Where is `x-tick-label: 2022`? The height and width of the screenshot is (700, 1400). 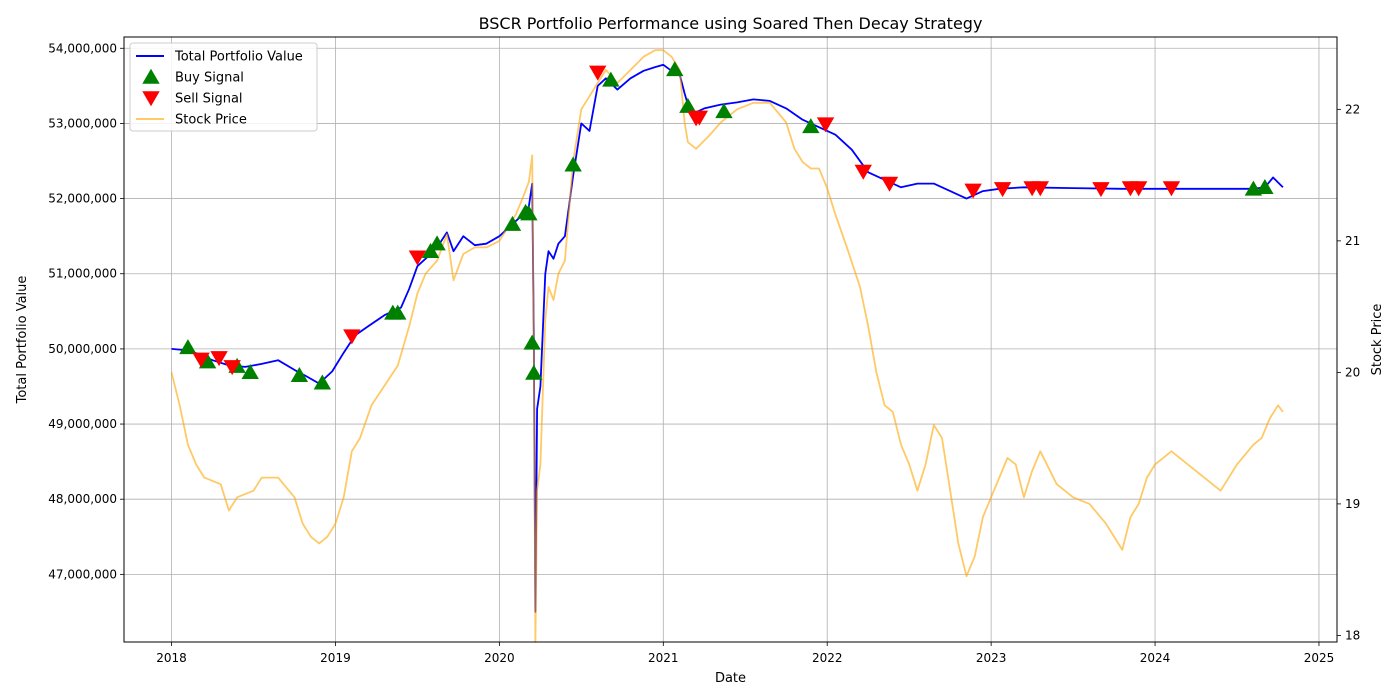
x-tick-label: 2022 is located at coordinates (827, 658).